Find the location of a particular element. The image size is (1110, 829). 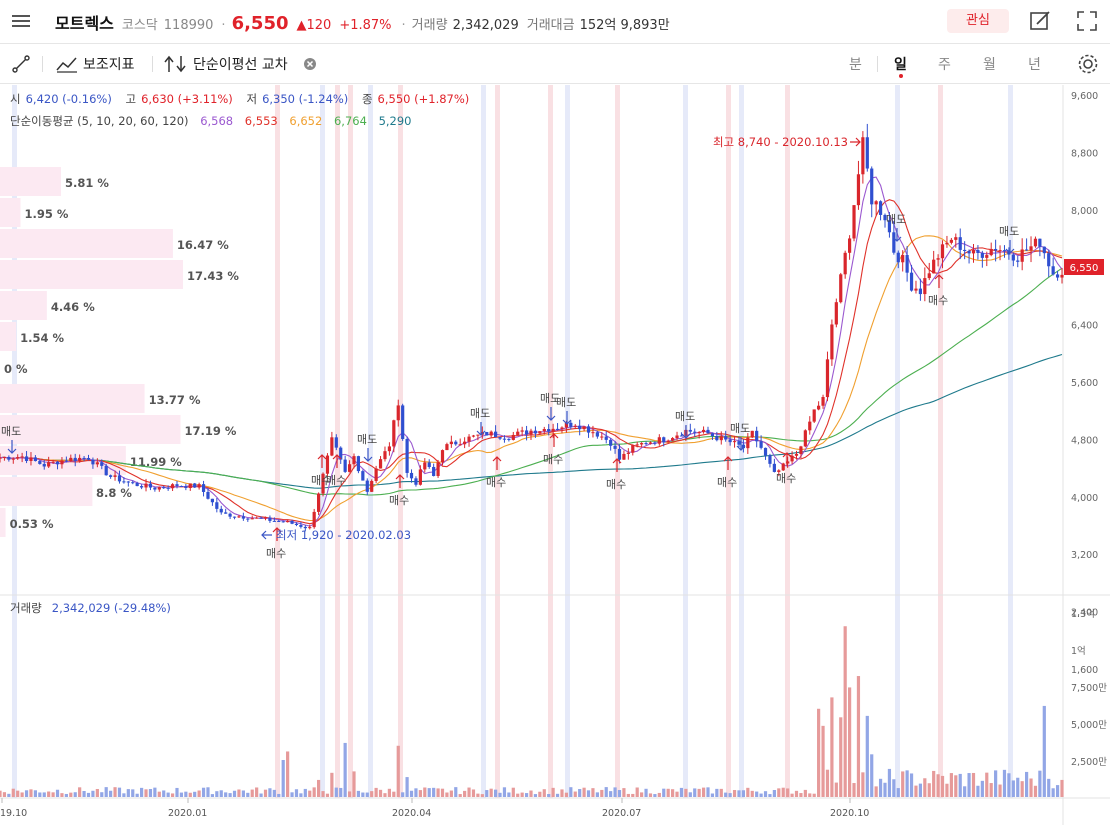

period-week: 주 is located at coordinates (944, 65).